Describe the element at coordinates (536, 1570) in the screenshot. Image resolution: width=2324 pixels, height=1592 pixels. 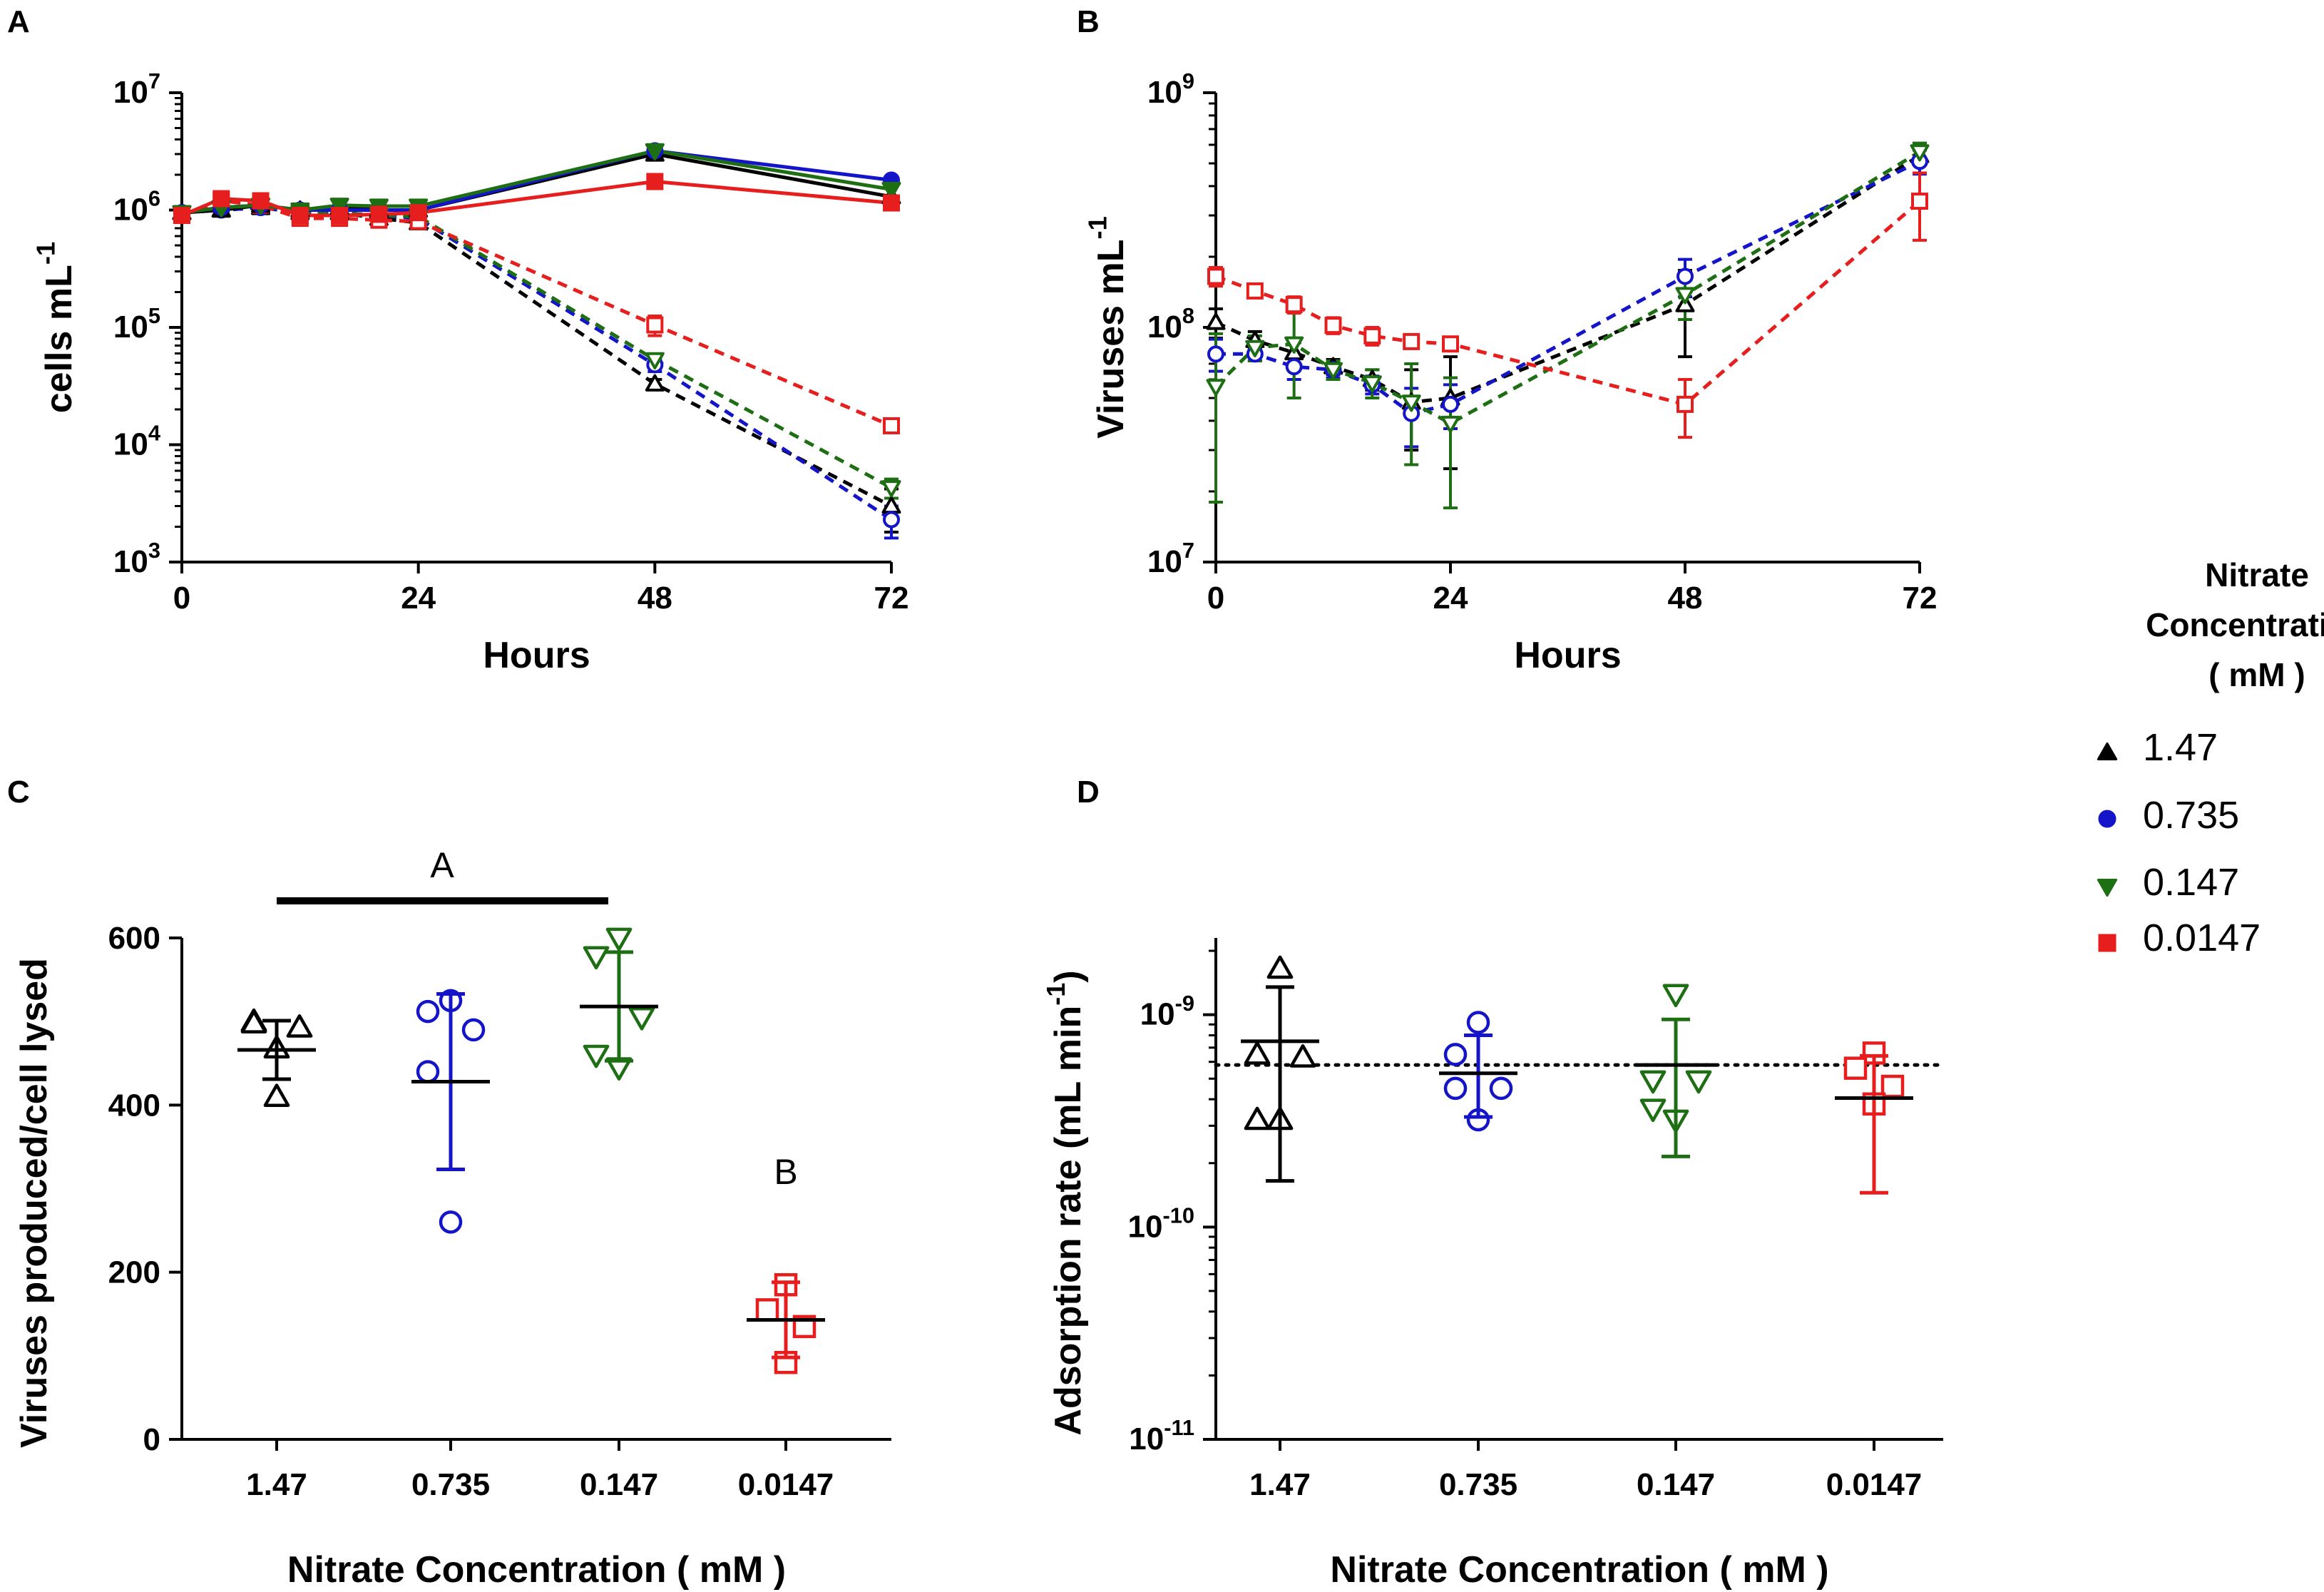
I see `panel-c-x-axis-title: Nitrate Concentration ( mM )` at that location.